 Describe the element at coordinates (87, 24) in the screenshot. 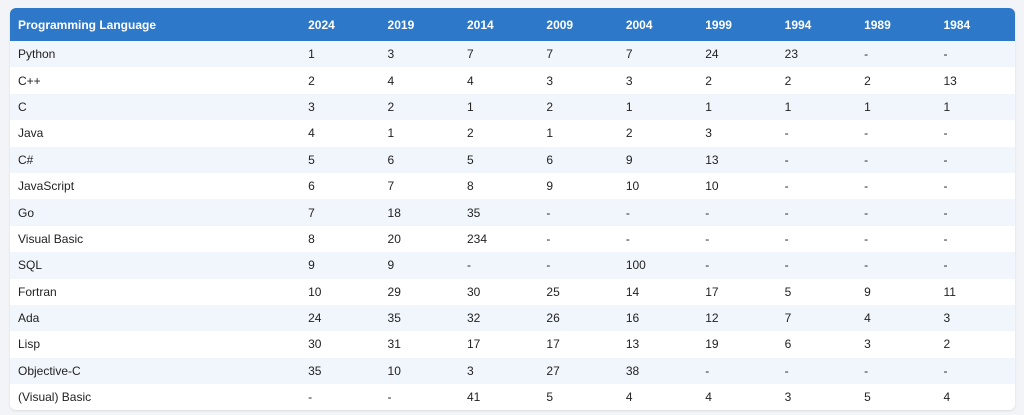

I see `column-header-language: Programming Language` at that location.